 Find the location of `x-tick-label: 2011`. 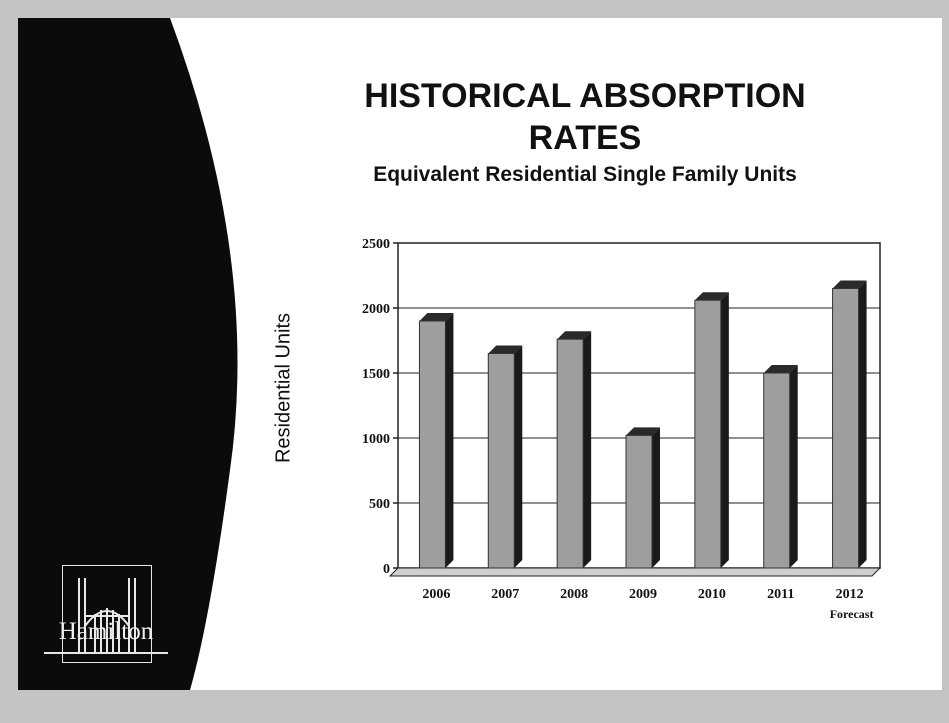

x-tick-label: 2011 is located at coordinates (780, 594).